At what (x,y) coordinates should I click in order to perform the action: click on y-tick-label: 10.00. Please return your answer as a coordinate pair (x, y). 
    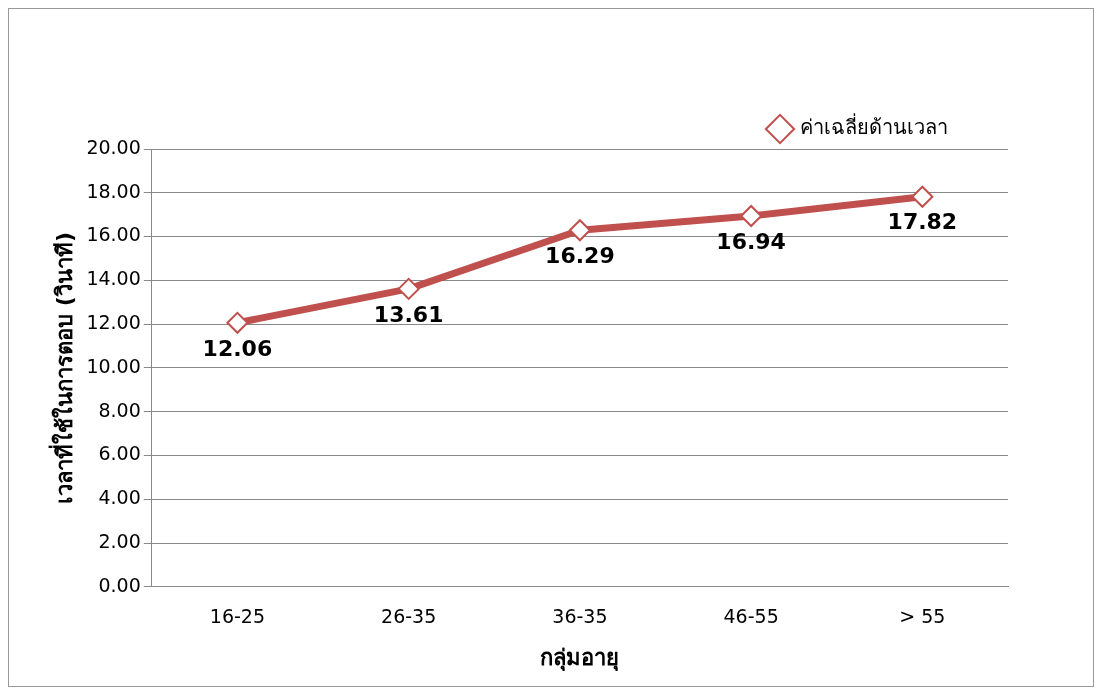
    Looking at the image, I should click on (113, 365).